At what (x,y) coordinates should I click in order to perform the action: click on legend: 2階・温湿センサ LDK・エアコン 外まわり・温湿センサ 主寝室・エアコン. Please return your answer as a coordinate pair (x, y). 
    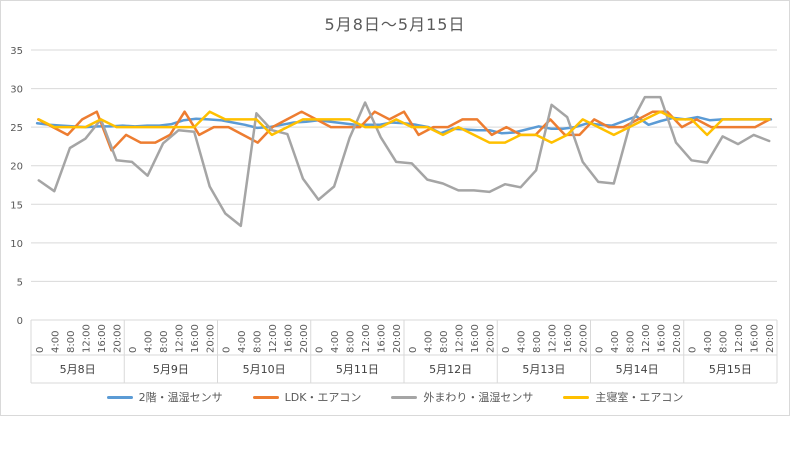
    Looking at the image, I should click on (395, 397).